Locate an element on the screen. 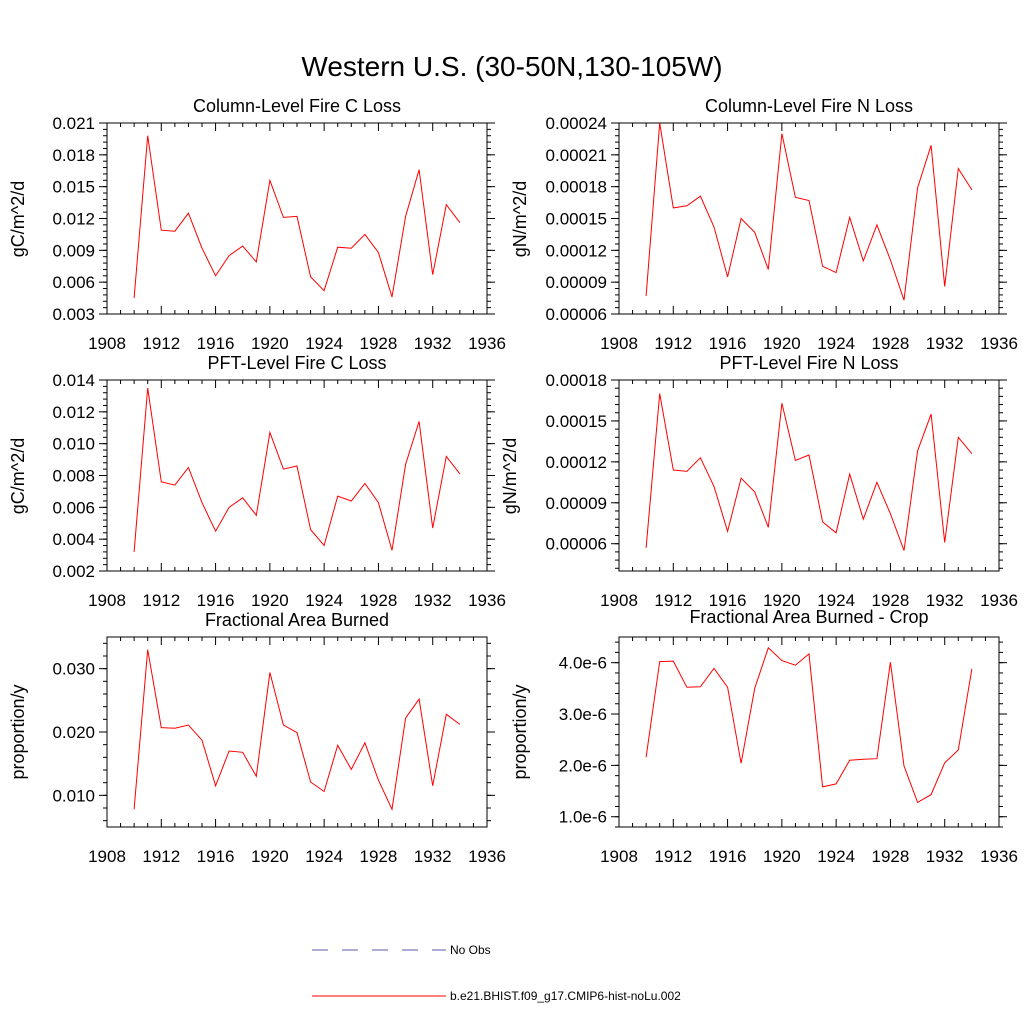 The height and width of the screenshot is (1024, 1024). panel-pft-c-loss: PFT-Level Fire C Loss gC/m^2/d is located at coordinates (197, 433).